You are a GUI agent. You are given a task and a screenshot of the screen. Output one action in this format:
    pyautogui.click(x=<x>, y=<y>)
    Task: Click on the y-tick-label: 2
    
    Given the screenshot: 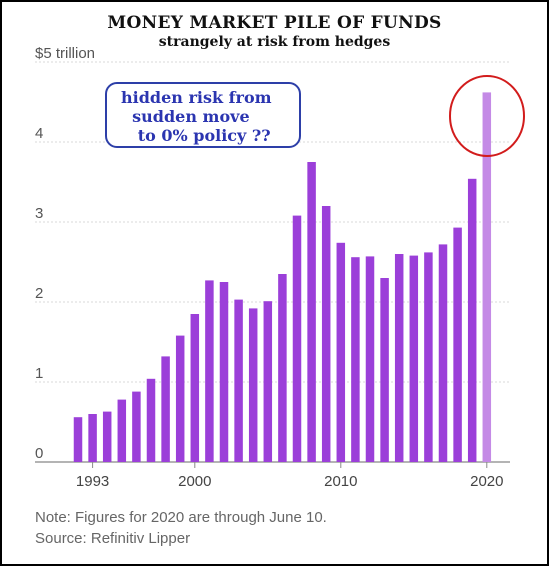 What is the action you would take?
    pyautogui.click(x=39, y=293)
    